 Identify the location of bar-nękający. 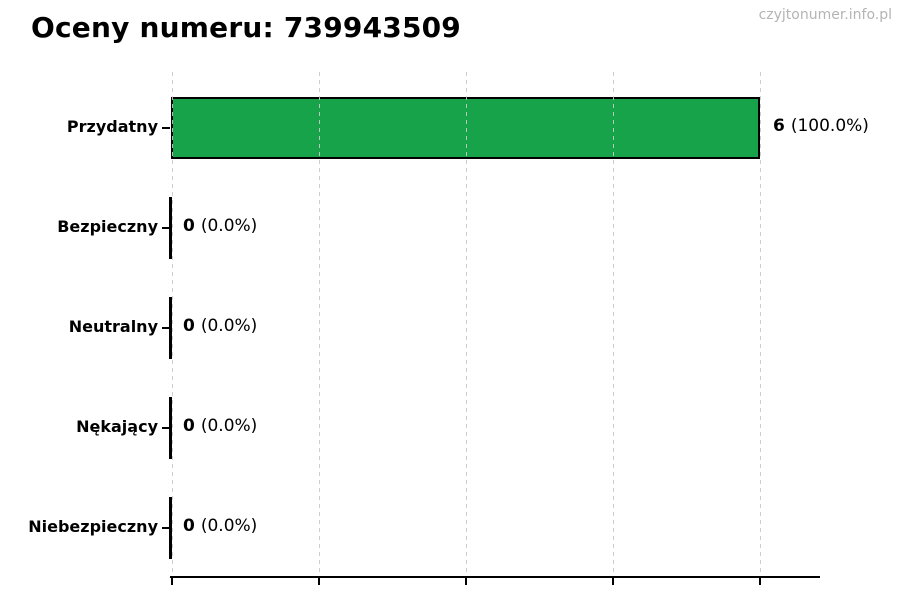
(170, 428).